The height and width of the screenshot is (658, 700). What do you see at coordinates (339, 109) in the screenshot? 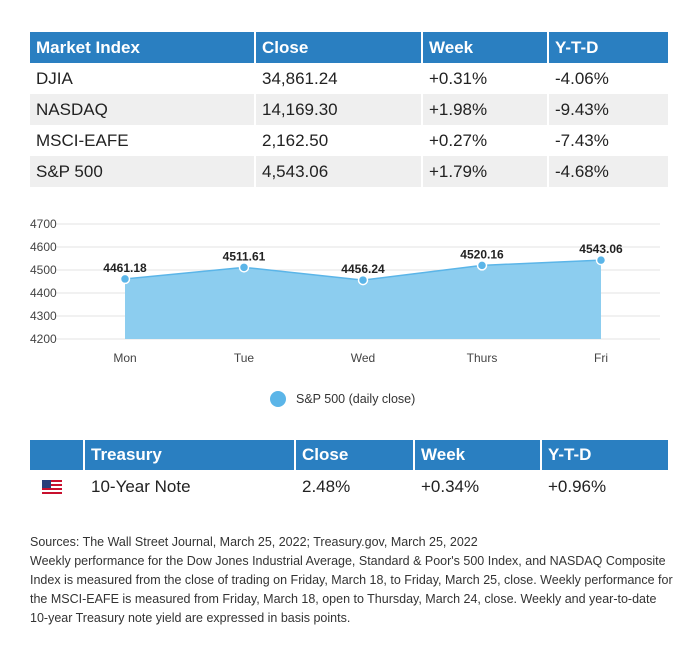
I see `index-close: 14,169.30` at bounding box center [339, 109].